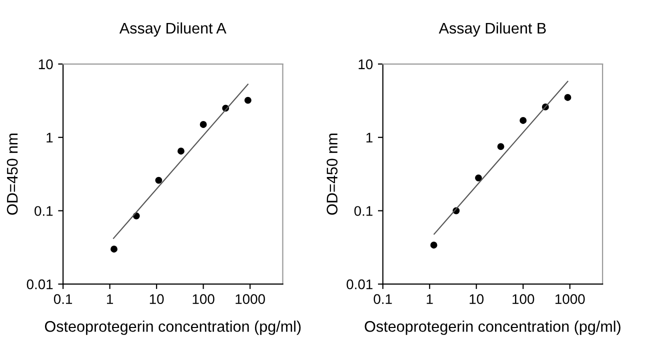 Image resolution: width=650 pixels, height=337 pixels. I want to click on chart-title: Assay Diluent B, so click(492, 29).